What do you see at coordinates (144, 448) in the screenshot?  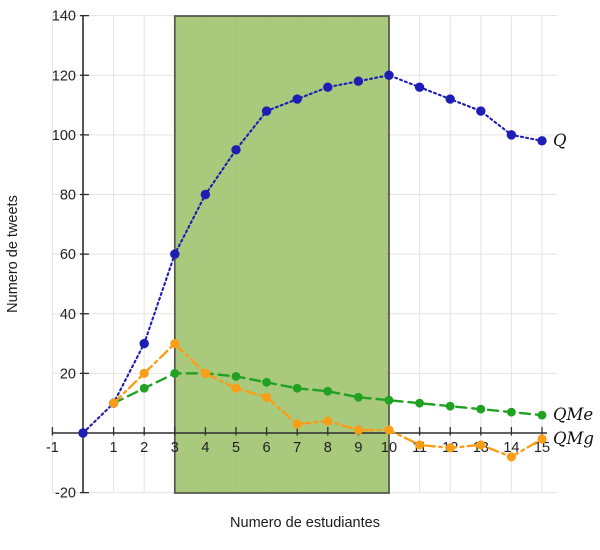 I see `x-tick-label: 2` at bounding box center [144, 448].